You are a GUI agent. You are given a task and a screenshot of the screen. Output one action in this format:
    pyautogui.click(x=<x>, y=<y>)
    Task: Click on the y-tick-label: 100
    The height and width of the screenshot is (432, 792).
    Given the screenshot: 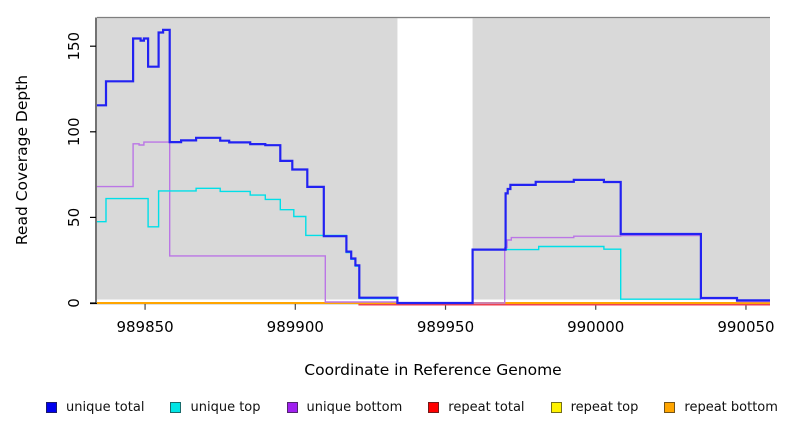 What is the action you would take?
    pyautogui.click(x=74, y=131)
    